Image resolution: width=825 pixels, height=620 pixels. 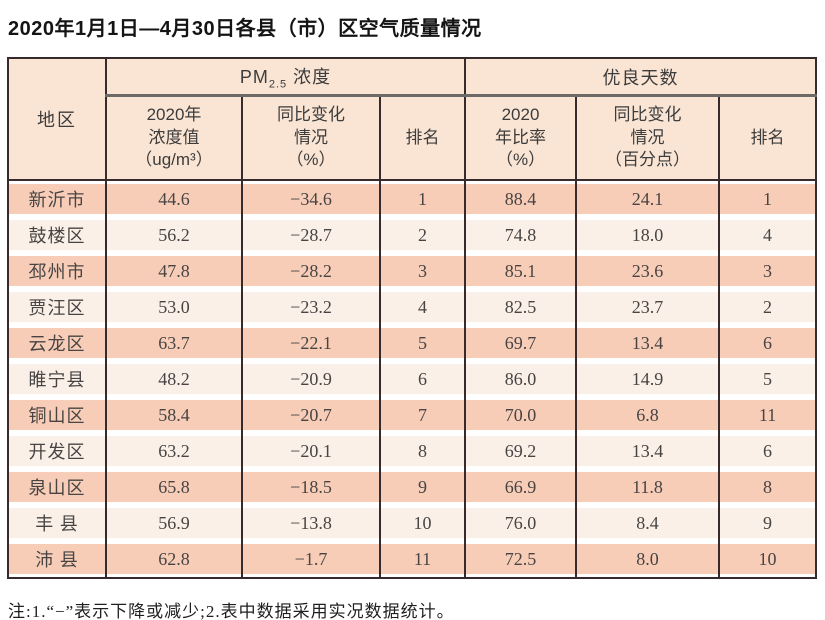 What do you see at coordinates (57, 523) in the screenshot?
I see `region-cell: 丰 县` at bounding box center [57, 523].